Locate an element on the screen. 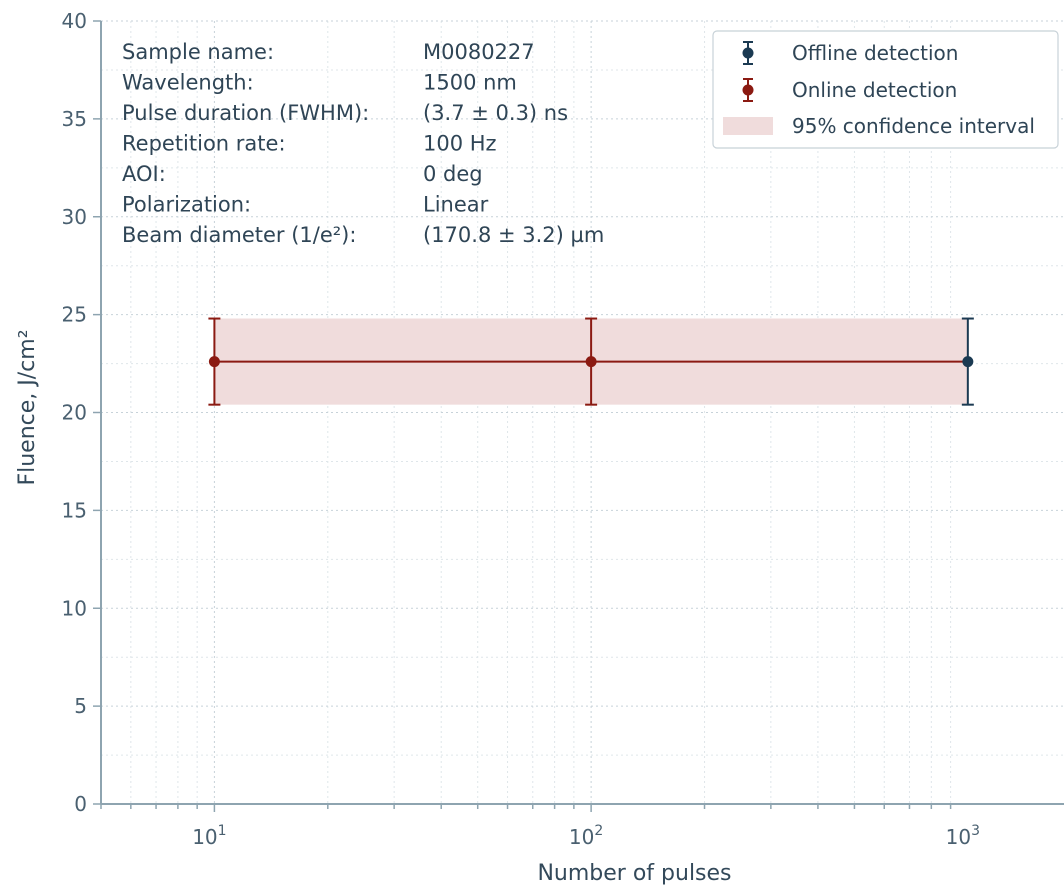 The image size is (1064, 889). y-axis-label: Fluence, J/cm² is located at coordinates (27, 407).